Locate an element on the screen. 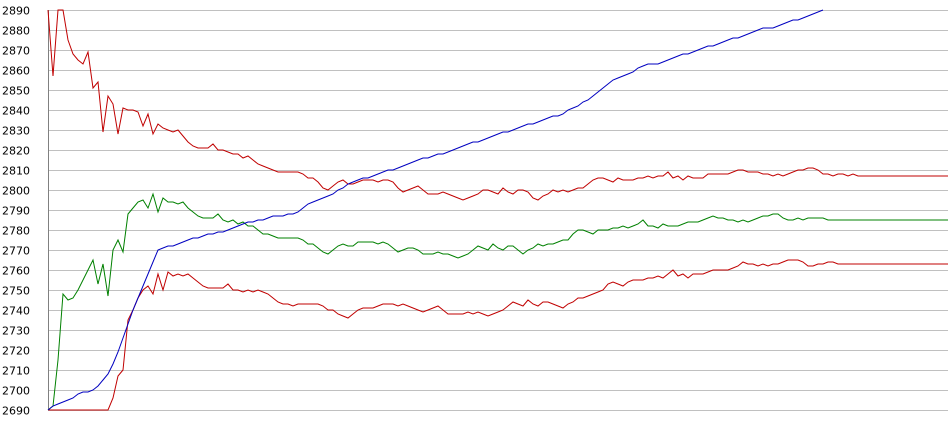  y-tick-label: 2750 is located at coordinates (16, 291).